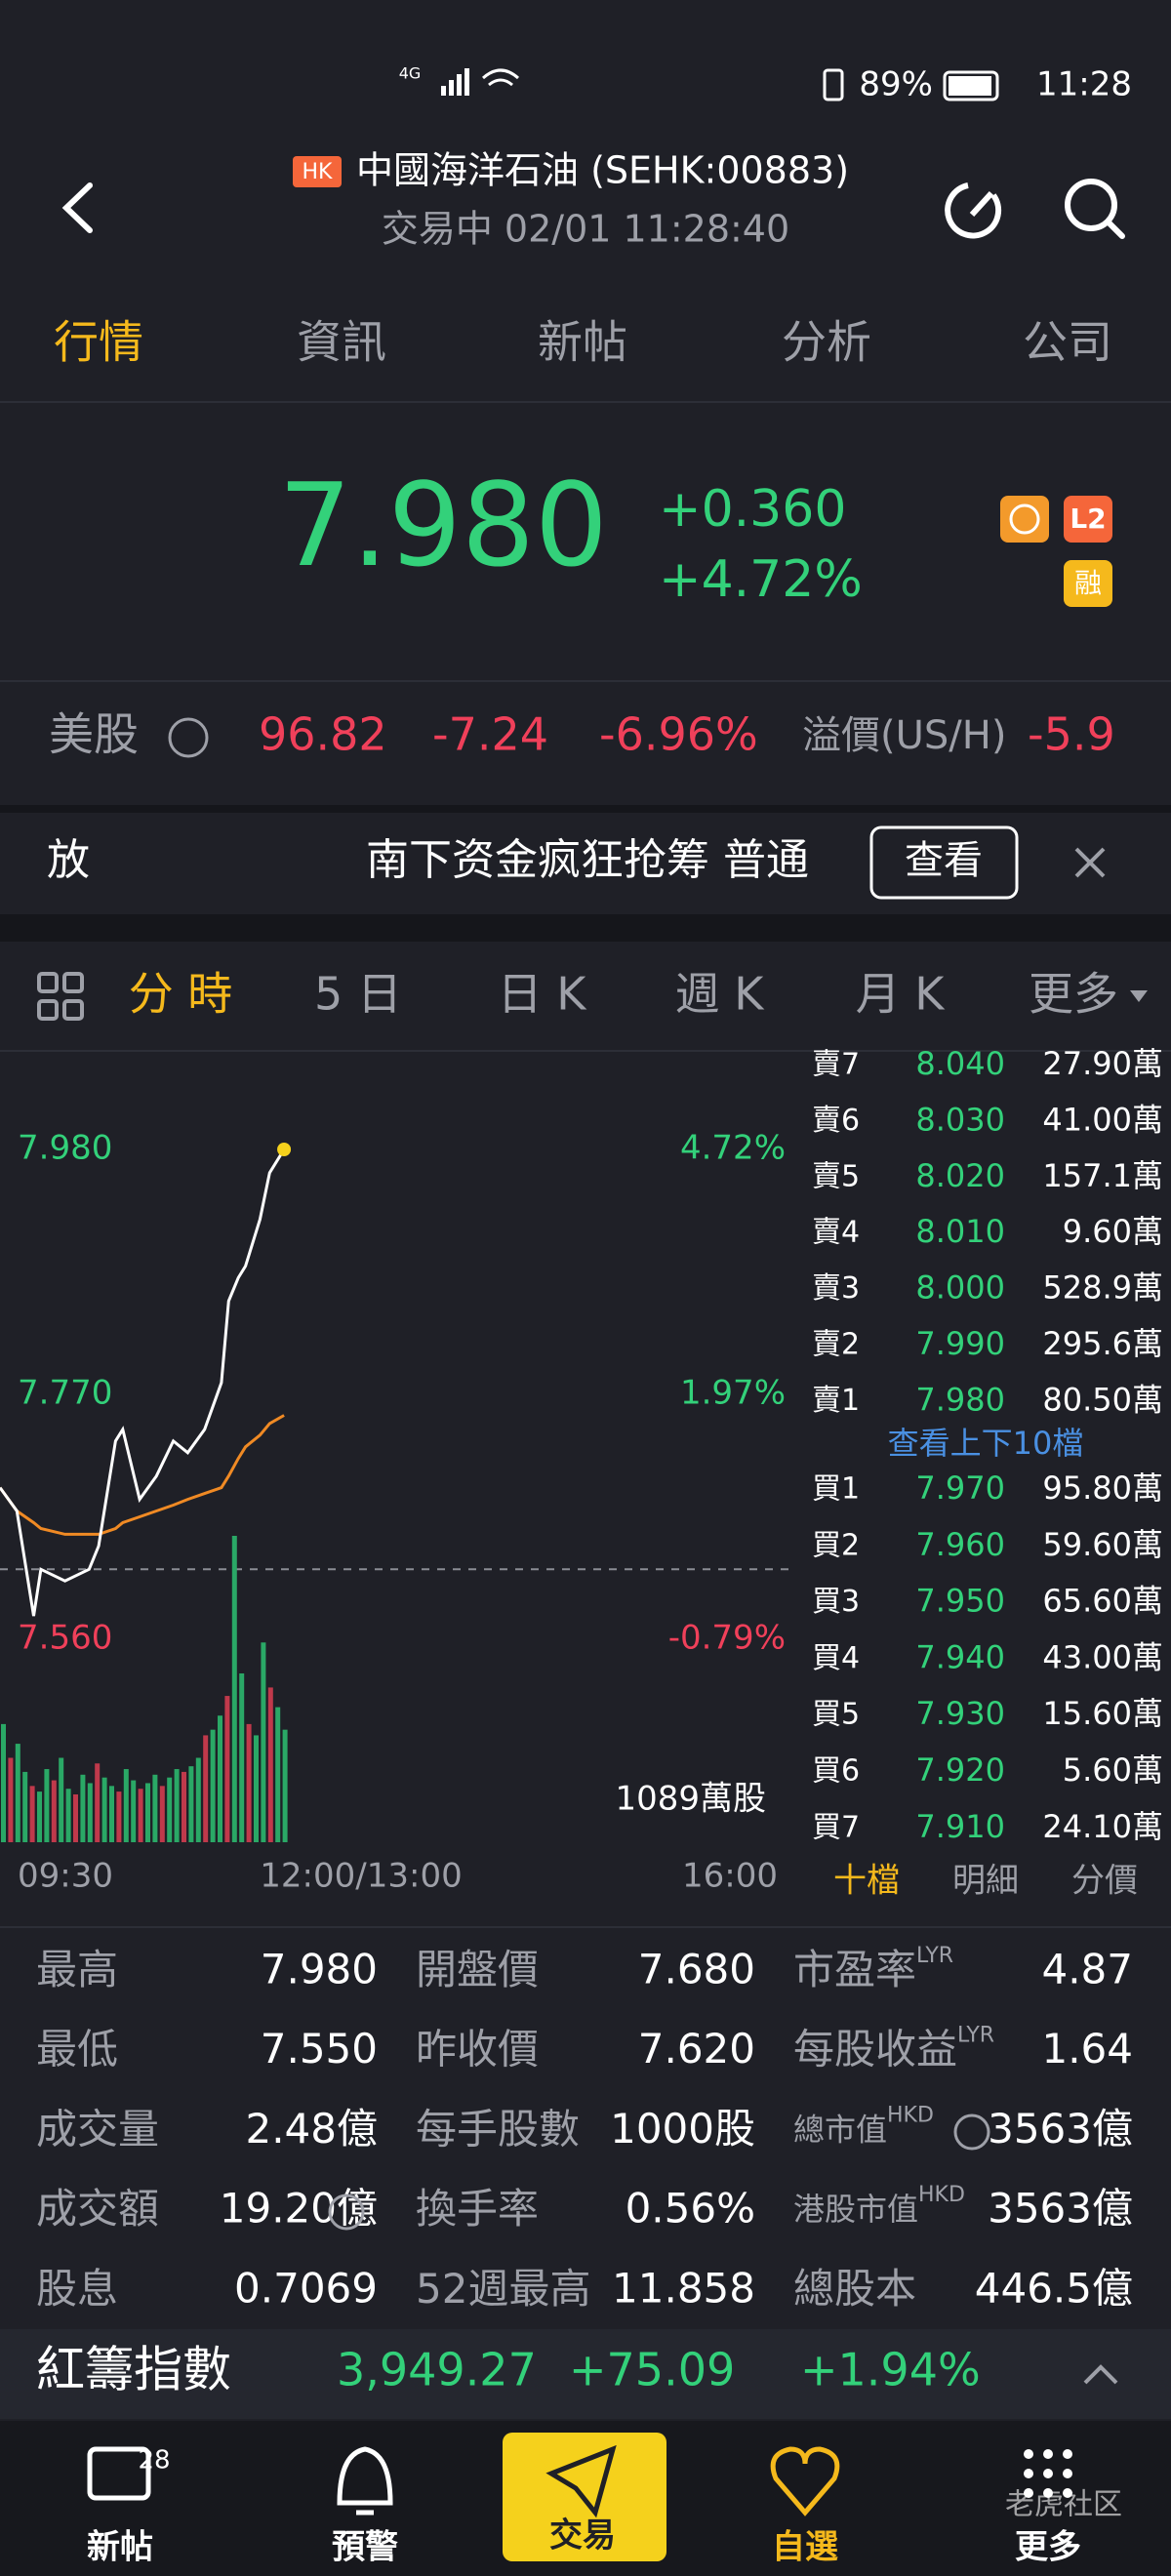  I want to click on price-line, so click(143, 1382).